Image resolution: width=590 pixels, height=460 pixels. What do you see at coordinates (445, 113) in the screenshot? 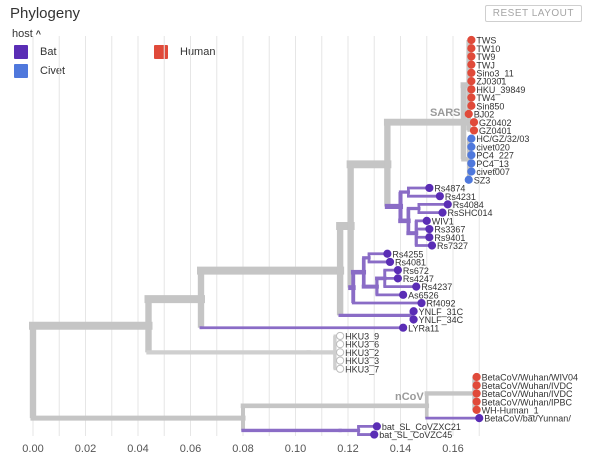
I see `clade-label: SARS` at bounding box center [445, 113].